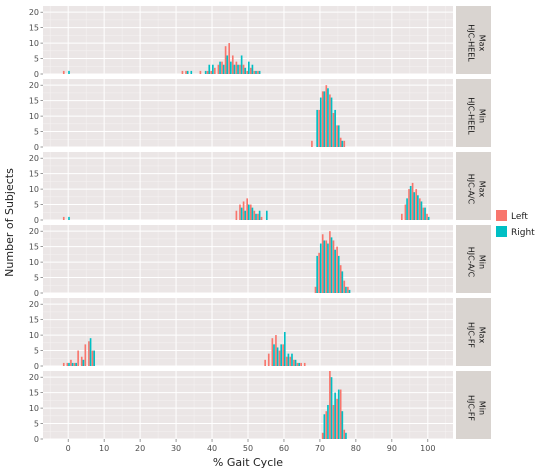 The width and height of the screenshot is (550, 473). I want to click on facet-strip, so click(473, 332).